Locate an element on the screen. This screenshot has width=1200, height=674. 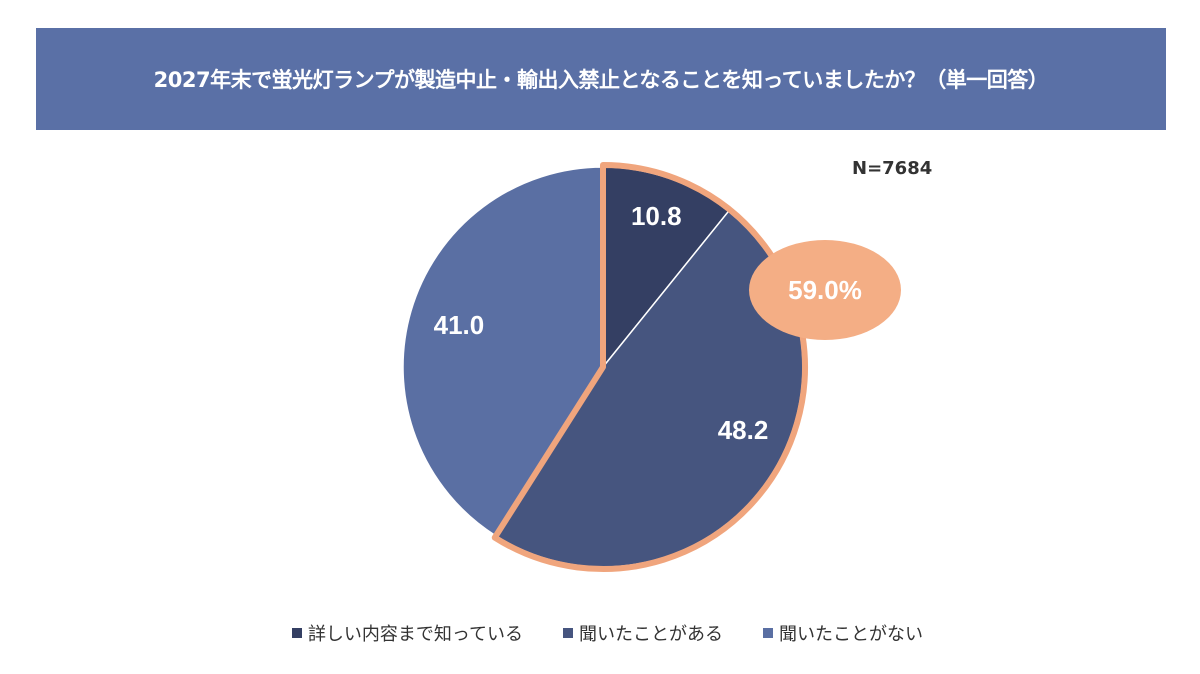
data-label: 10.8 is located at coordinates (656, 216).